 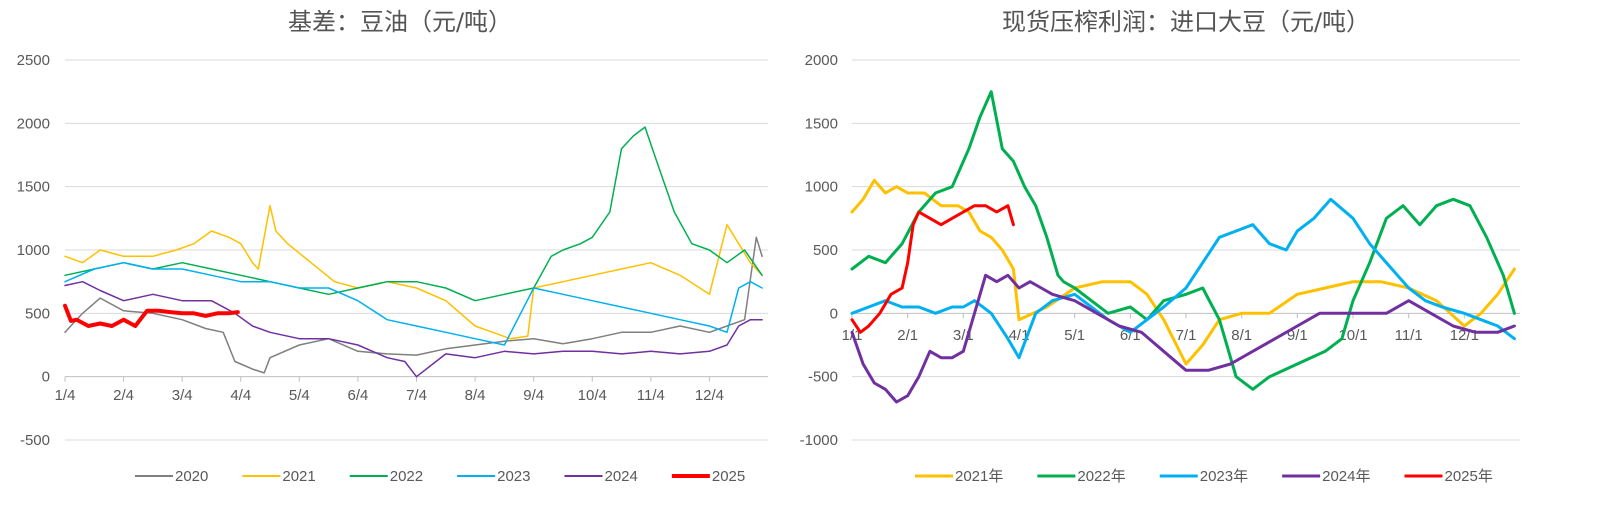 I want to click on x-tick-label: 11/4, so click(x=651, y=395).